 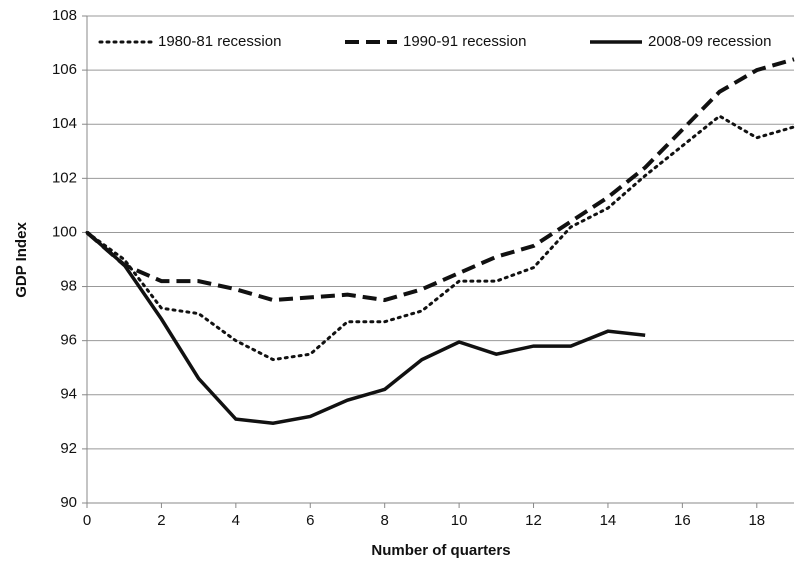 What do you see at coordinates (21, 260) in the screenshot?
I see `y-axis-title: GDP Index` at bounding box center [21, 260].